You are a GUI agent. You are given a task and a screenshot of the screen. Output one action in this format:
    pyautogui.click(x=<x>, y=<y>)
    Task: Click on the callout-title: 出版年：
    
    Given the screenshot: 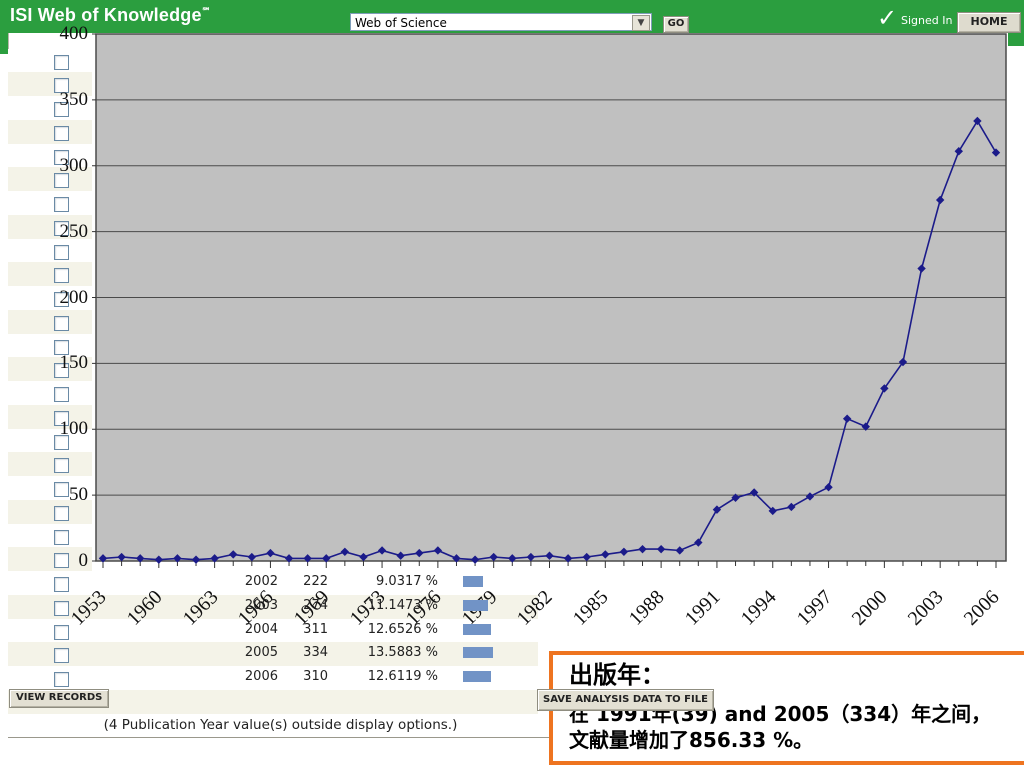 What is the action you would take?
    pyautogui.click(x=617, y=675)
    